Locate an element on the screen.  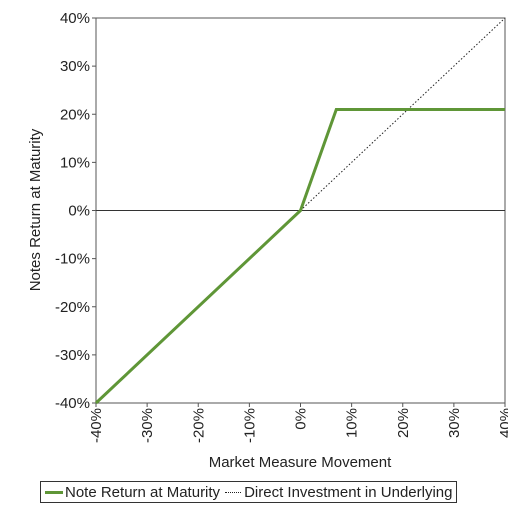
x-tick-label: -10% is located at coordinates (249, 425).